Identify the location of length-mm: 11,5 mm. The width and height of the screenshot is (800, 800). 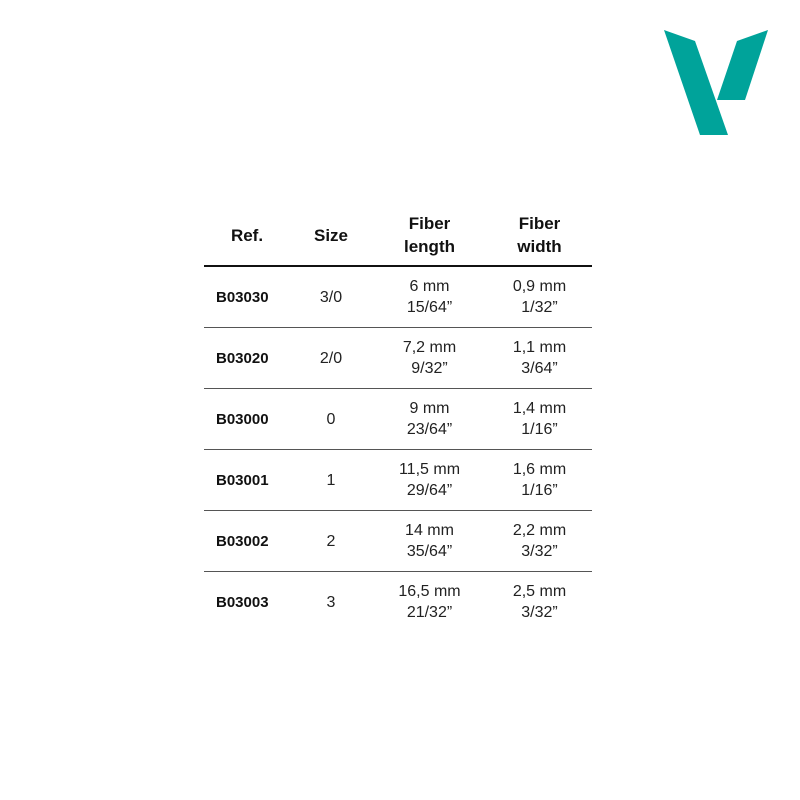
(429, 469).